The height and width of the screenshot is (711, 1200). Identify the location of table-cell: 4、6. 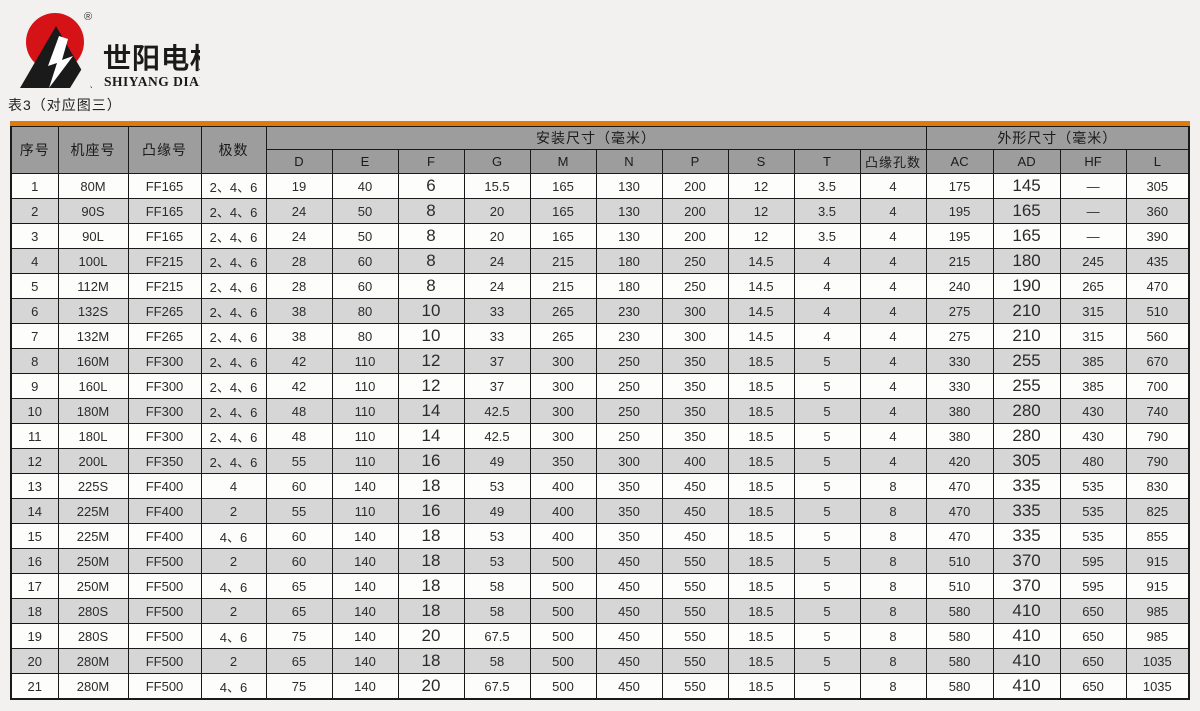
(233, 636).